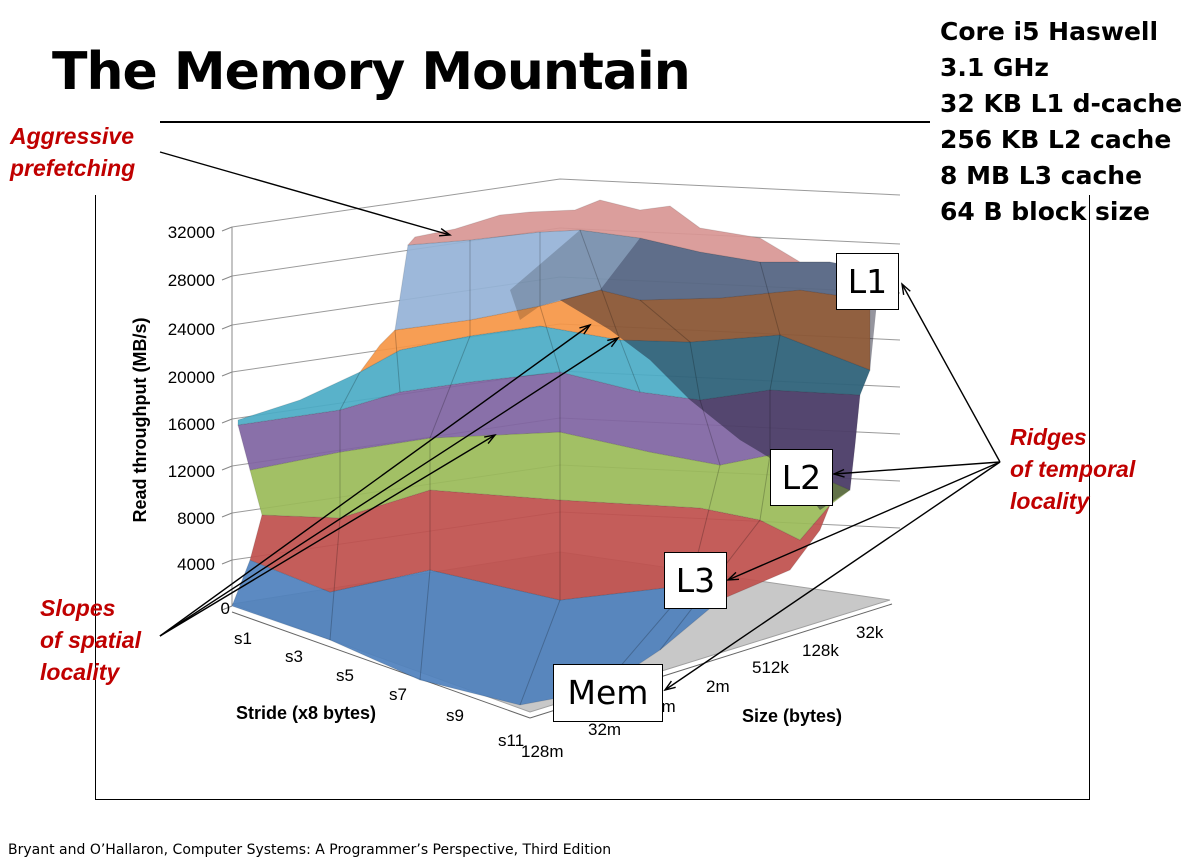 This screenshot has width=1193, height=863. What do you see at coordinates (1073, 469) in the screenshot?
I see `ridges-annotation: Ridges of temporal locality` at bounding box center [1073, 469].